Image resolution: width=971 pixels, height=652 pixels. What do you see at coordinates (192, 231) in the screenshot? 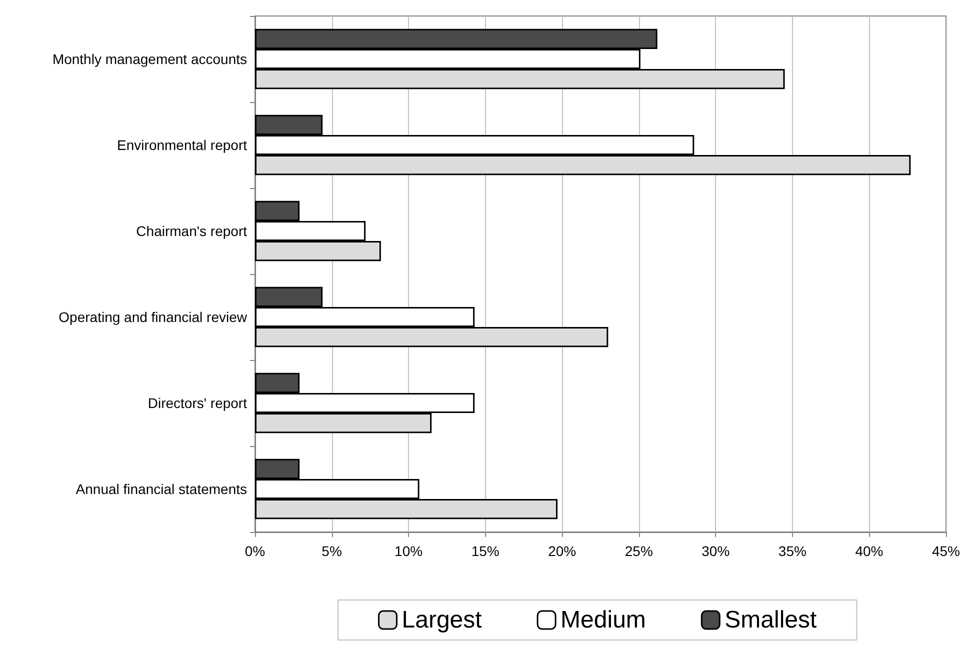
I see `y-tick-label: Chairman's report` at bounding box center [192, 231].